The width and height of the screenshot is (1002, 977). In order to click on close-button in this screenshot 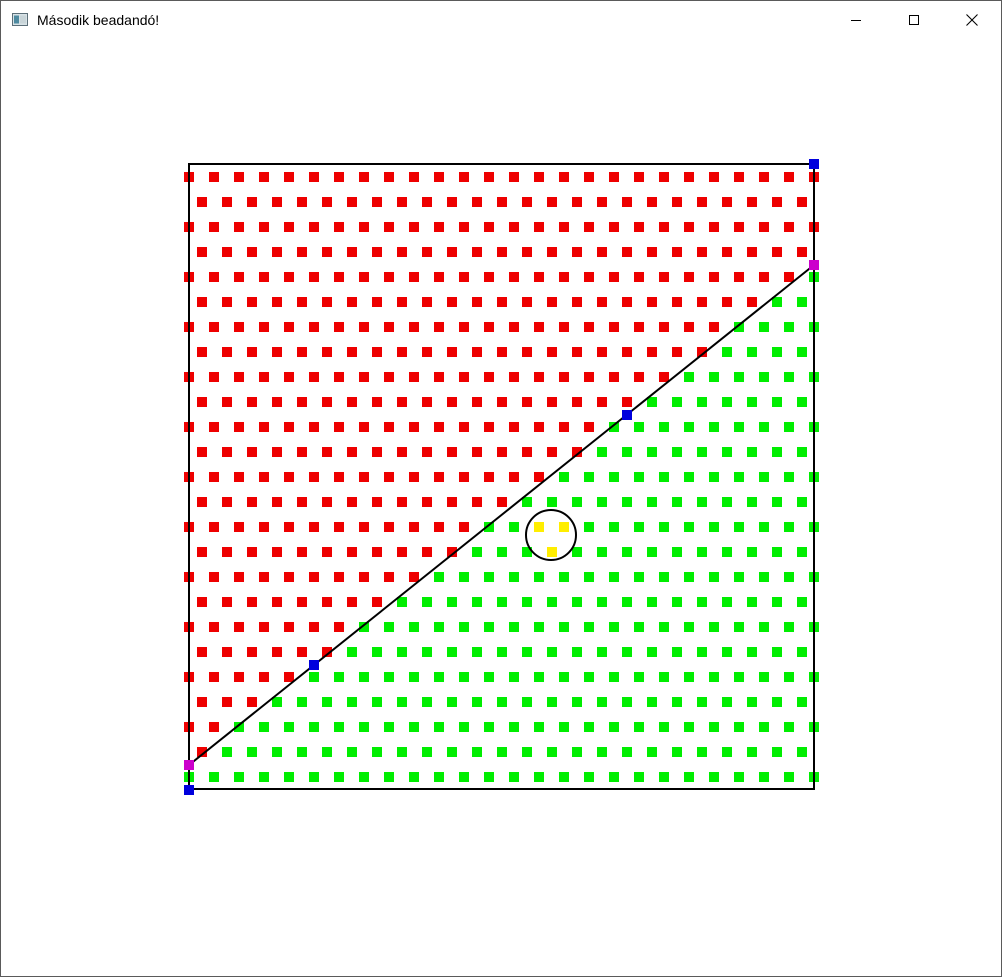, I will do `click(972, 20)`.